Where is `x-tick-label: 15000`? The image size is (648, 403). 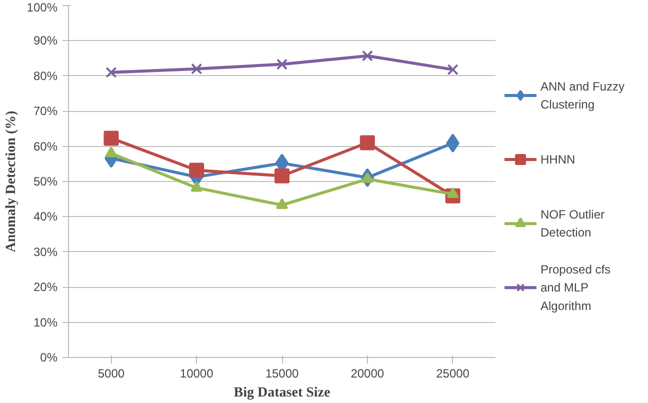
x-tick-label: 15000 is located at coordinates (282, 373).